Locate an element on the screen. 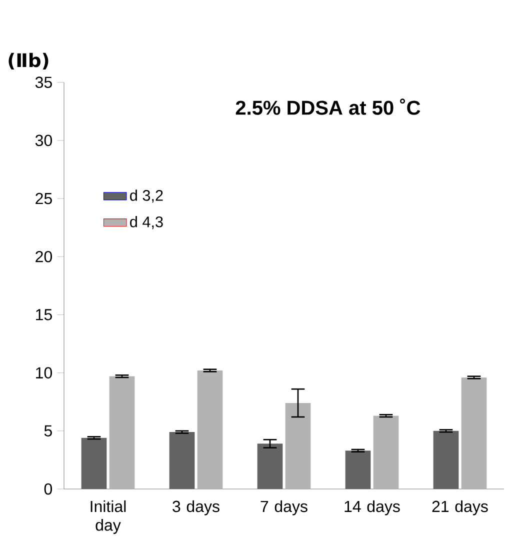  y-tick-label: 10 is located at coordinates (44, 372).